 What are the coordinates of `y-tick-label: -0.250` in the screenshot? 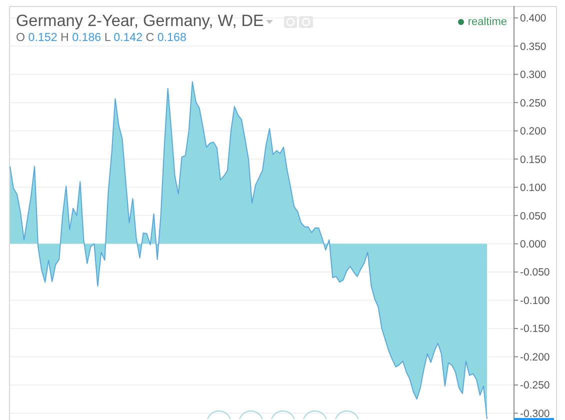 It's located at (535, 386).